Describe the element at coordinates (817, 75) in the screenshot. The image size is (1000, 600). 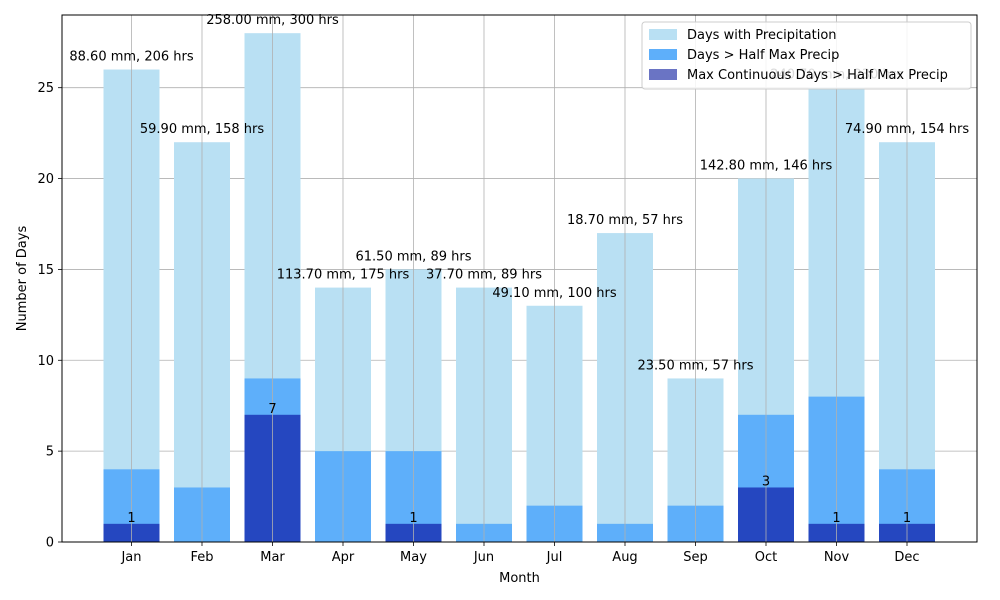
I see `legend-label: Max Continuous Days > Half Max Precip` at that location.